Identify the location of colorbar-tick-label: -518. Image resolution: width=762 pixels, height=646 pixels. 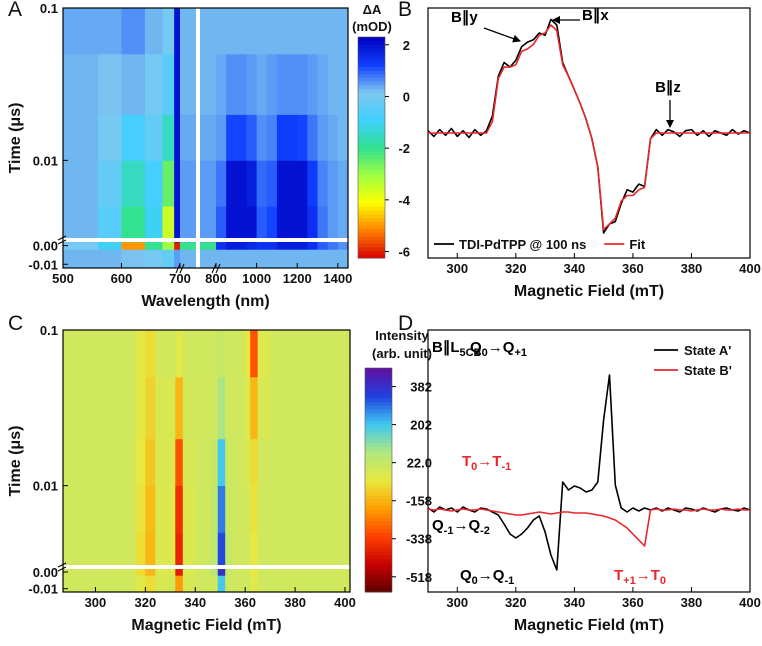
(419, 577).